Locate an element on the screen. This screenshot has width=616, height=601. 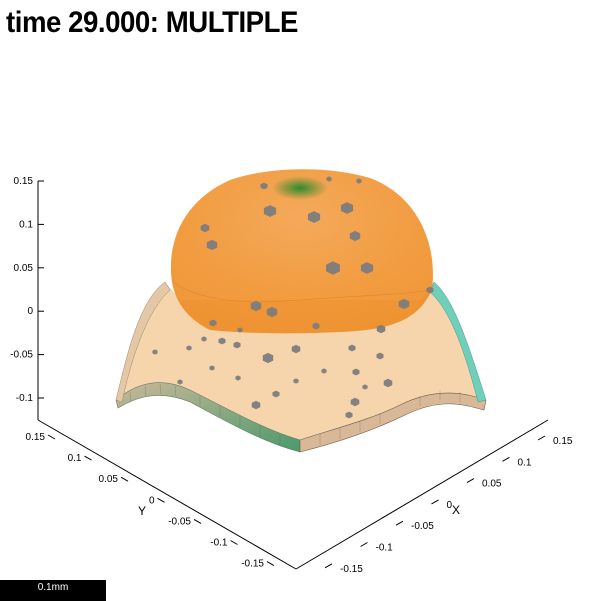
apex-highlight is located at coordinates (300, 188).